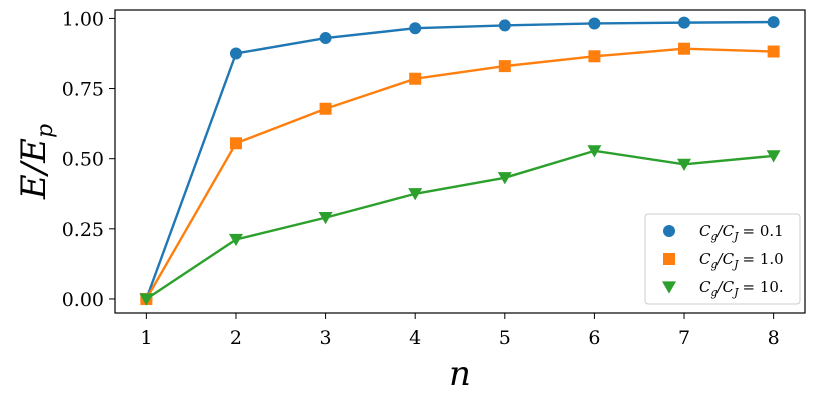  I want to click on y-axis-label-sub: p, so click(45, 131).